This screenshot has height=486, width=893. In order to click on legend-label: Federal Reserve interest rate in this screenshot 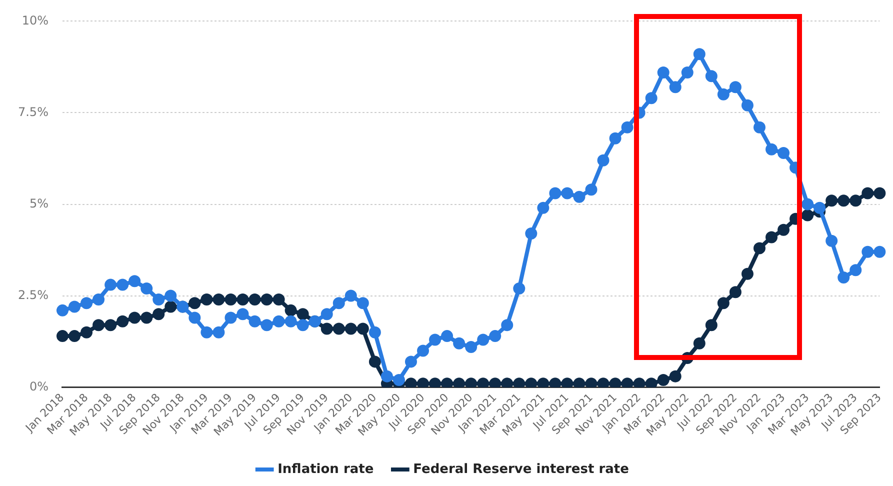, I will do `click(521, 469)`.